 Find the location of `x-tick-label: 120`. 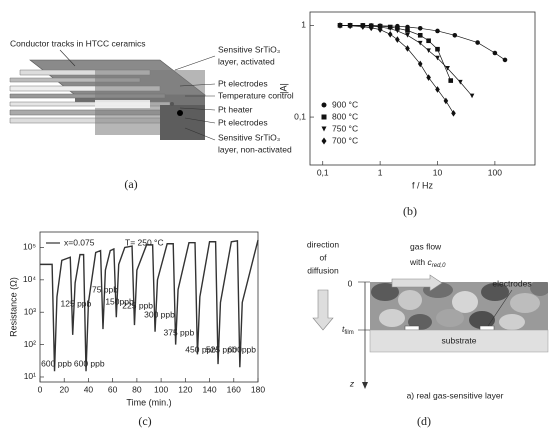

x-tick-label: 120 is located at coordinates (185, 389).